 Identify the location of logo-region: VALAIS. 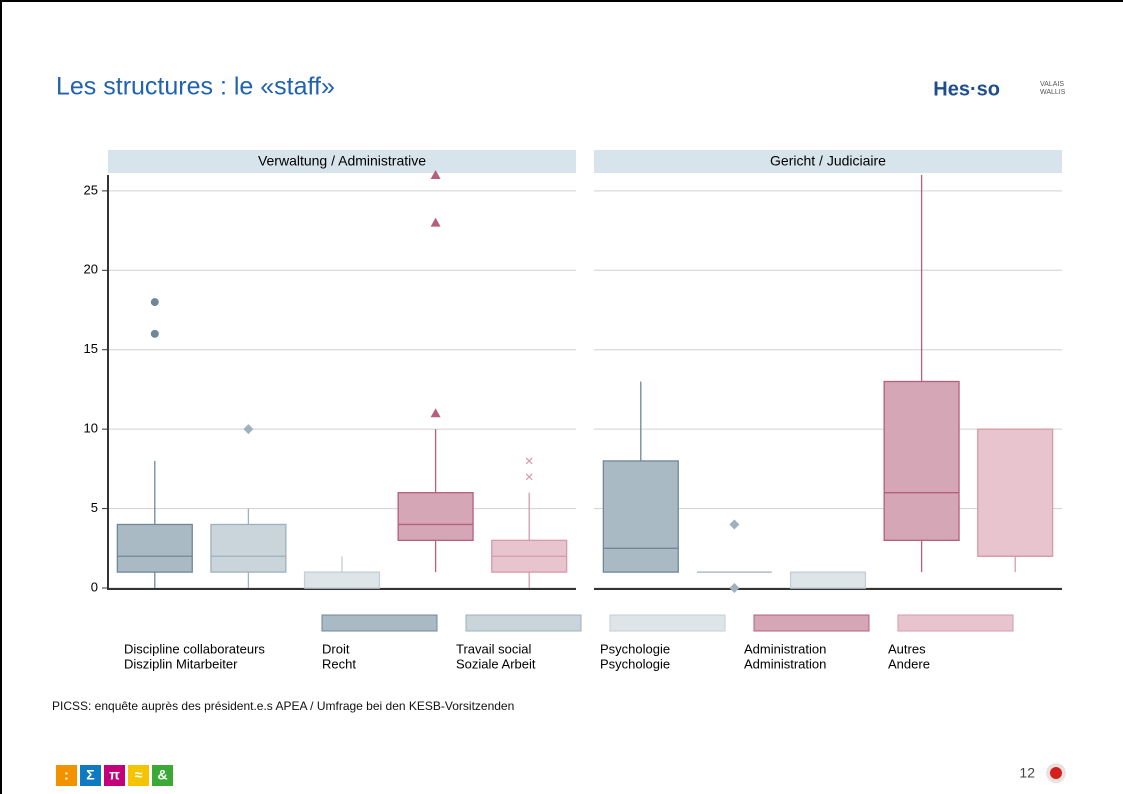
(1052, 84).